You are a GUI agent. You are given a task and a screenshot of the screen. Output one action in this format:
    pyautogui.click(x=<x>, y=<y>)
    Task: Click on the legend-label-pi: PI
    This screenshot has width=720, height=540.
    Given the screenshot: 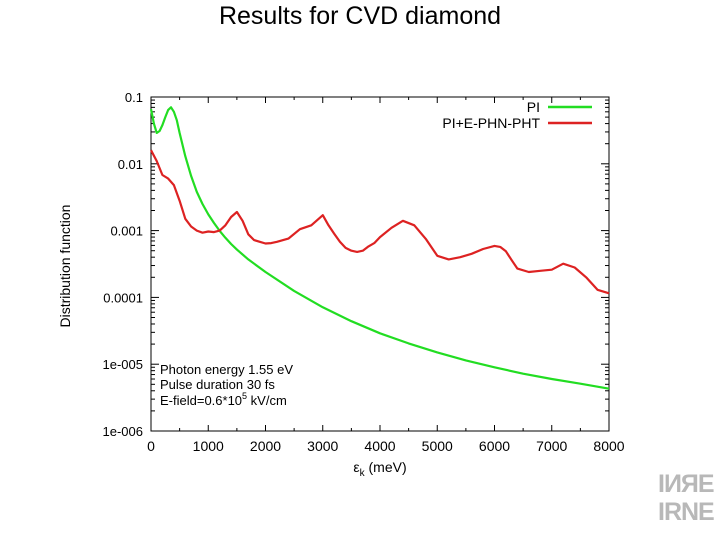 What is the action you would take?
    pyautogui.click(x=533, y=107)
    